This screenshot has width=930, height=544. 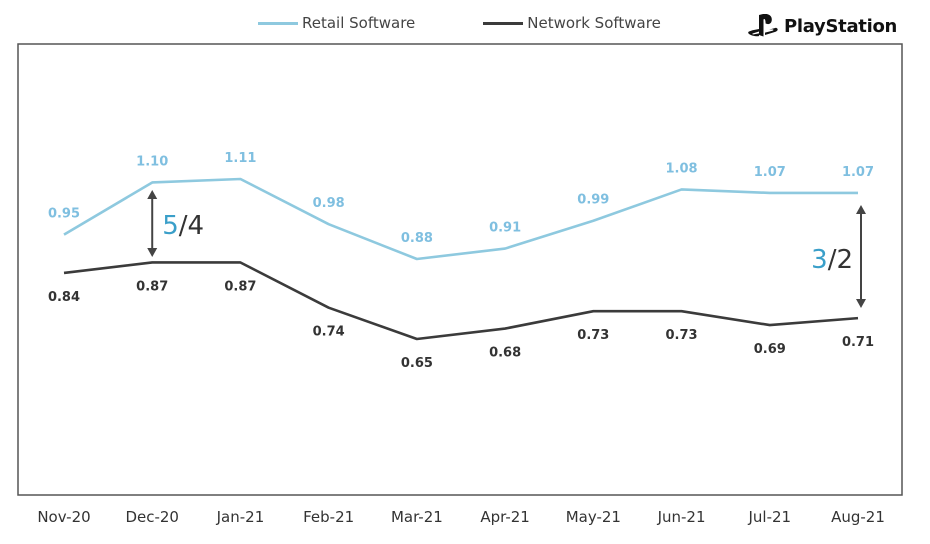 What do you see at coordinates (359, 23) in the screenshot?
I see `legend-label-retail: Retail Software` at bounding box center [359, 23].